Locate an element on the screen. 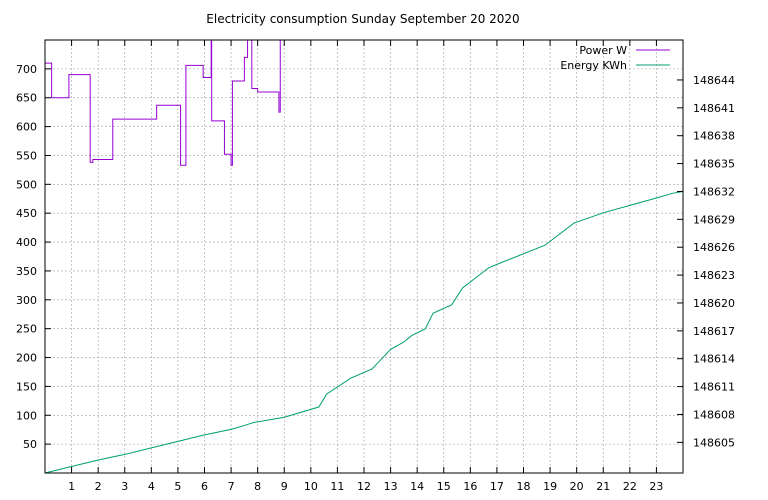 The width and height of the screenshot is (768, 500). x-tick-label: 2 is located at coordinates (98, 486).